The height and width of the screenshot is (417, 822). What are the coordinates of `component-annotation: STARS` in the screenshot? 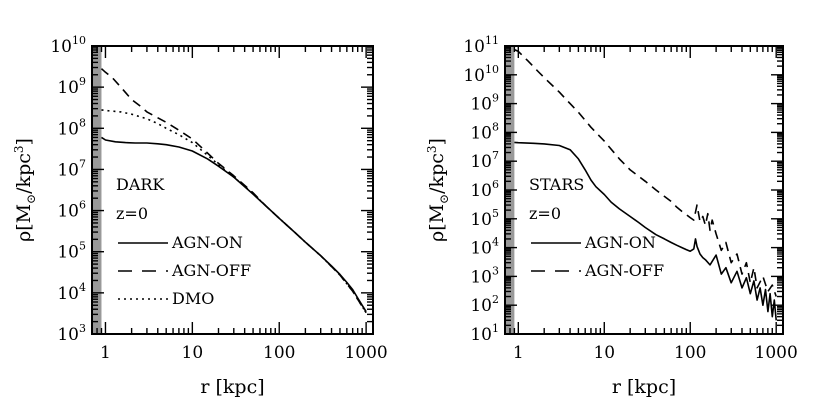 It's located at (556, 184).